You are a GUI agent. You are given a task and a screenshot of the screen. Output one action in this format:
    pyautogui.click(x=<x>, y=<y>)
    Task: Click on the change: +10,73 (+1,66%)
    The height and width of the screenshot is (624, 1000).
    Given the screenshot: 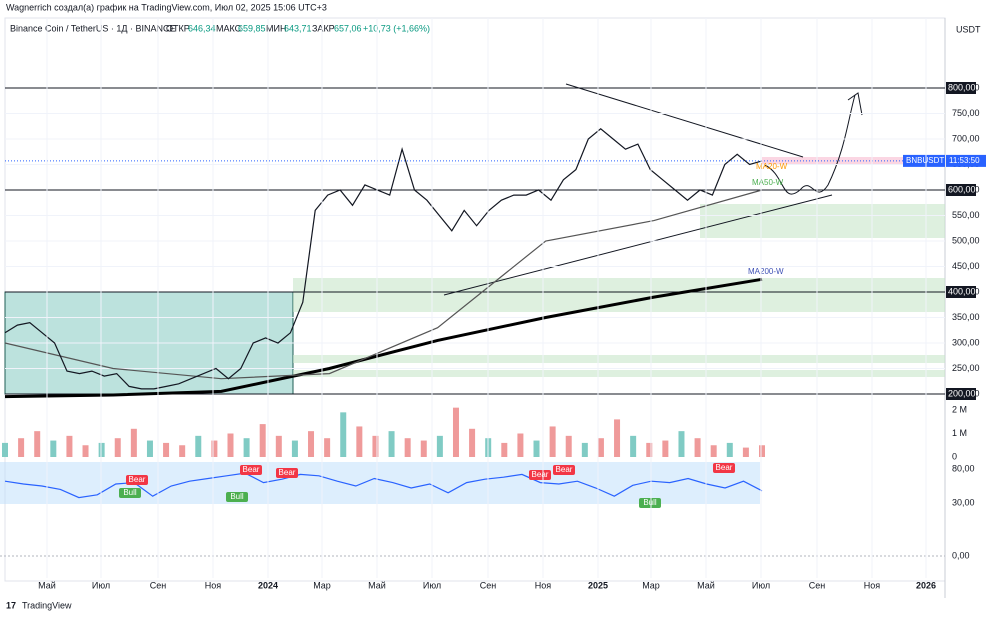 What is the action you would take?
    pyautogui.click(x=396, y=28)
    